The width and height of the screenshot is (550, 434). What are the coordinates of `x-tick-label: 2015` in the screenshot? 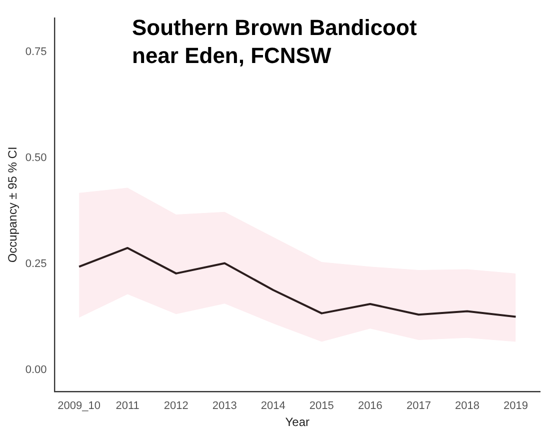 It's located at (321, 406).